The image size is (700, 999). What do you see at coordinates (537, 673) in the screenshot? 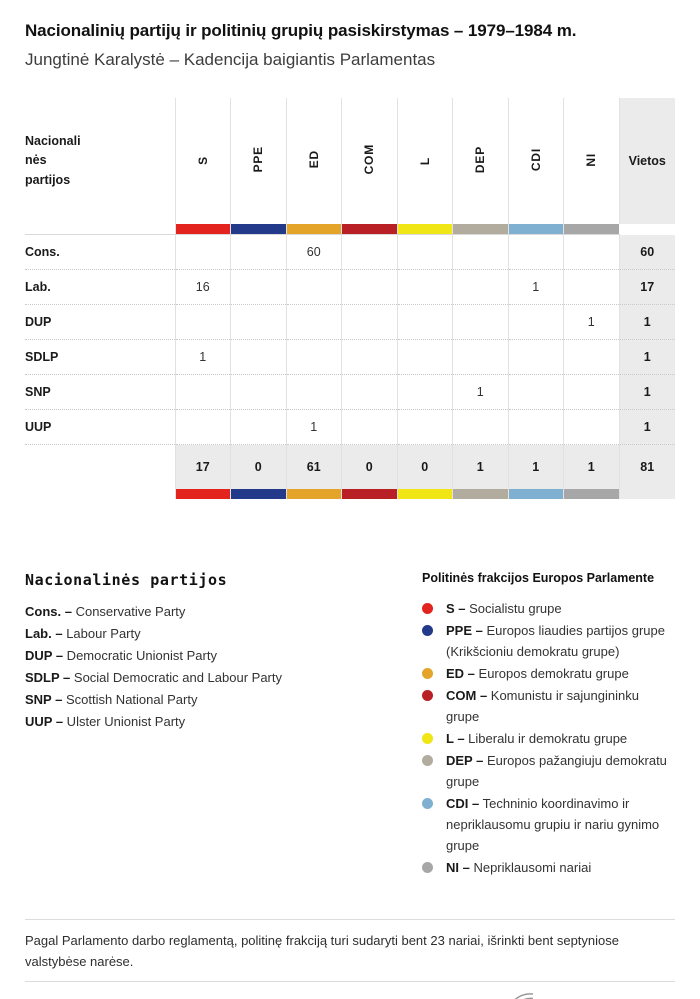
I see `group-legend-text: ED – Europos demokratu grupe` at bounding box center [537, 673].